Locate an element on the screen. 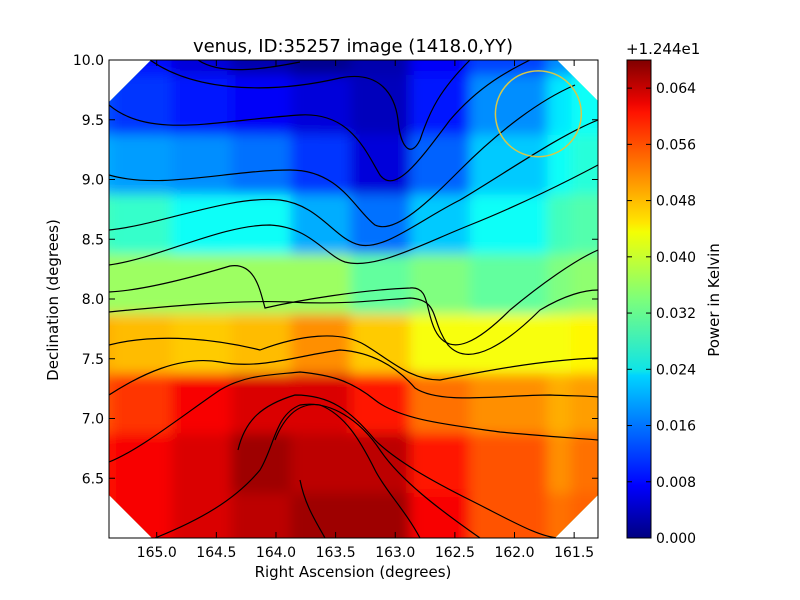  colorbar-tick-label: 0.056 is located at coordinates (676, 145).